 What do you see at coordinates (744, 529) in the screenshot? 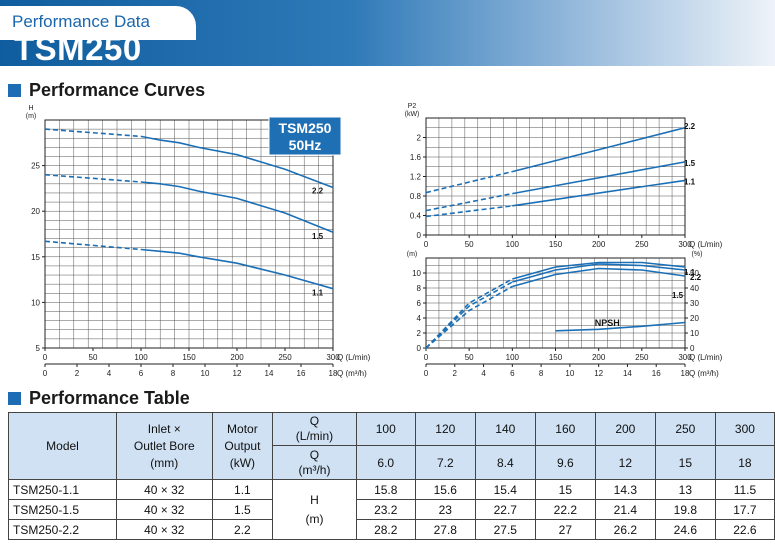
I see `head-value-cell: 22.6` at bounding box center [744, 529].